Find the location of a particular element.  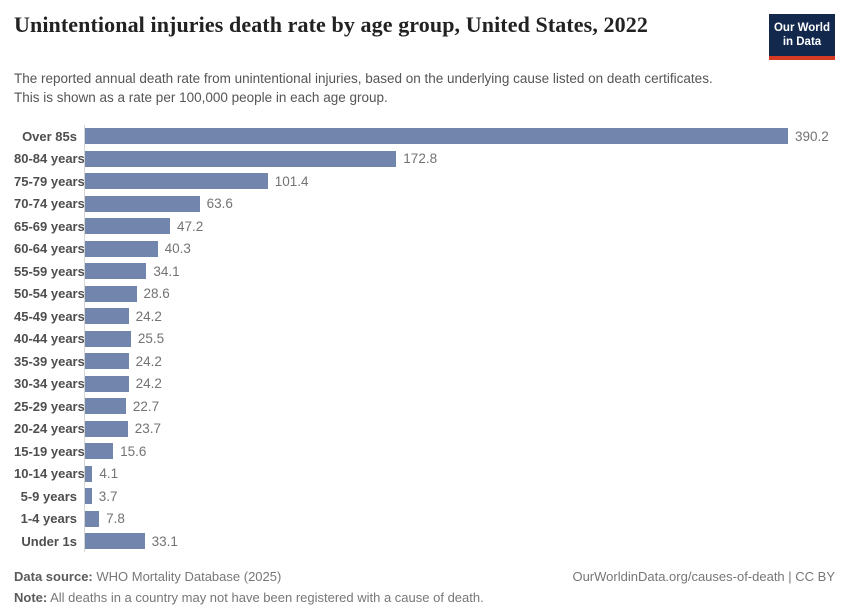

bar-track: 3.7 is located at coordinates (459, 496).